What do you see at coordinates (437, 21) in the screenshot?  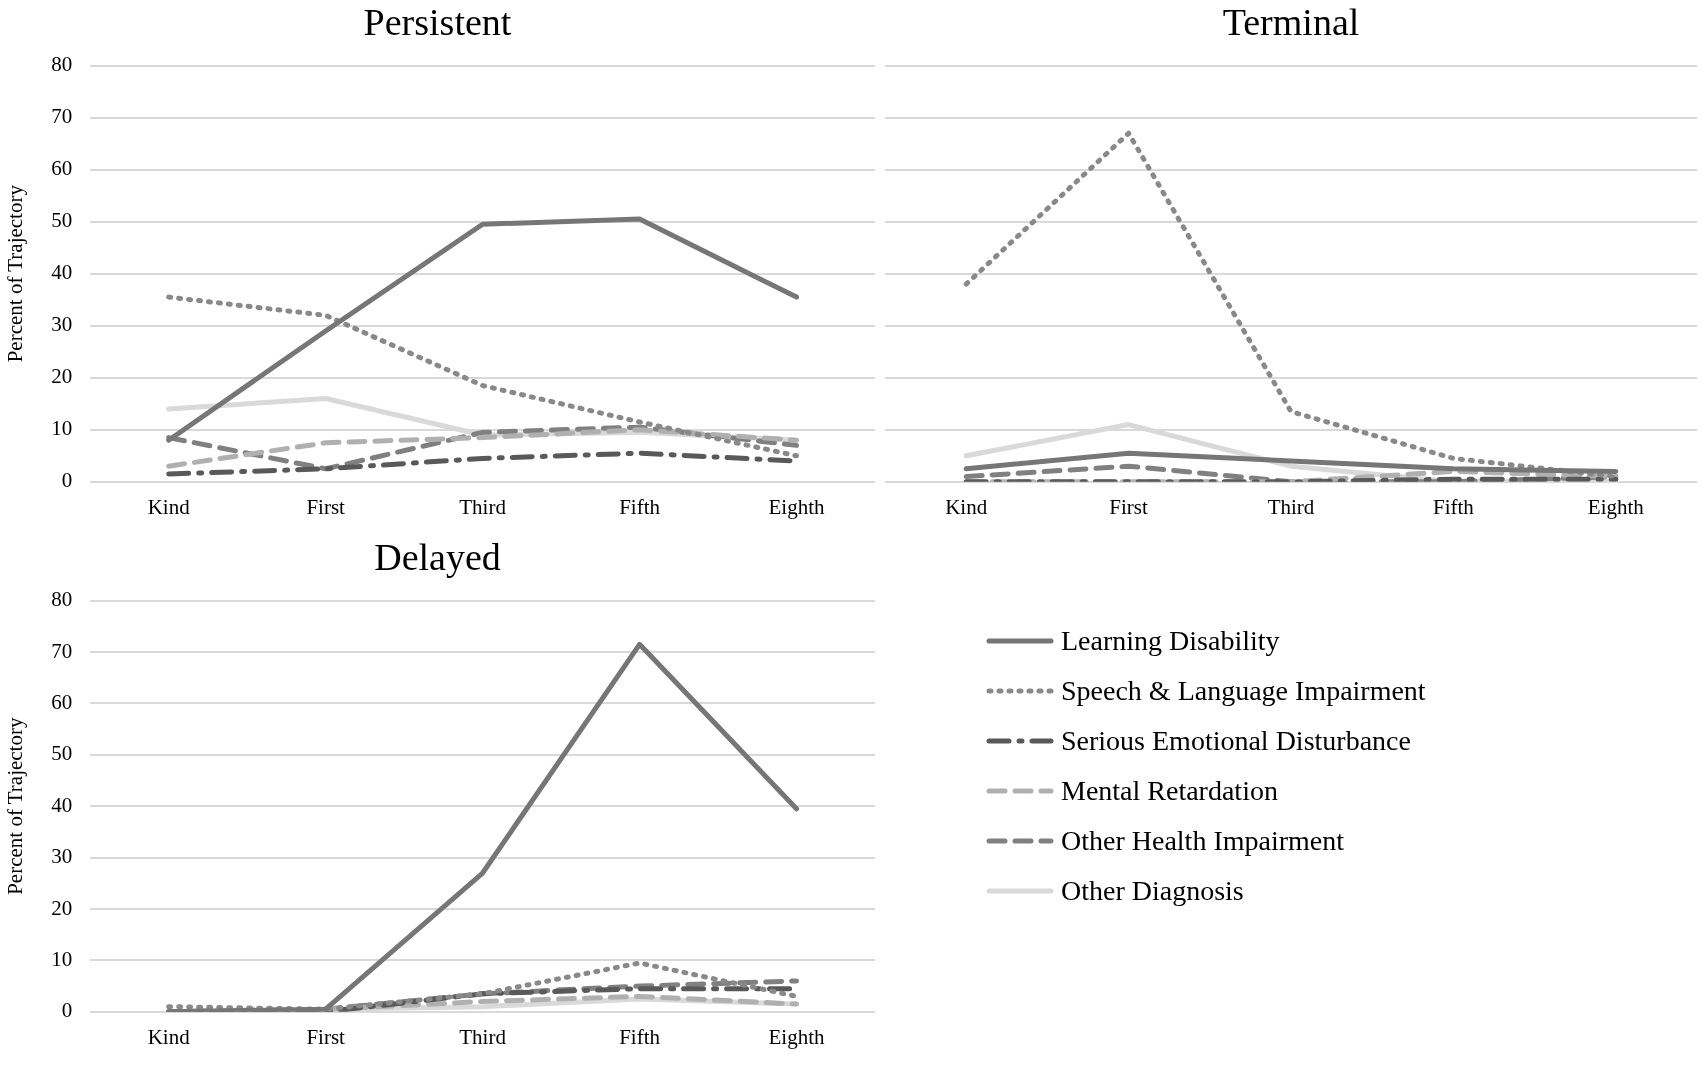 I see `chart-title: Persistent` at bounding box center [437, 21].